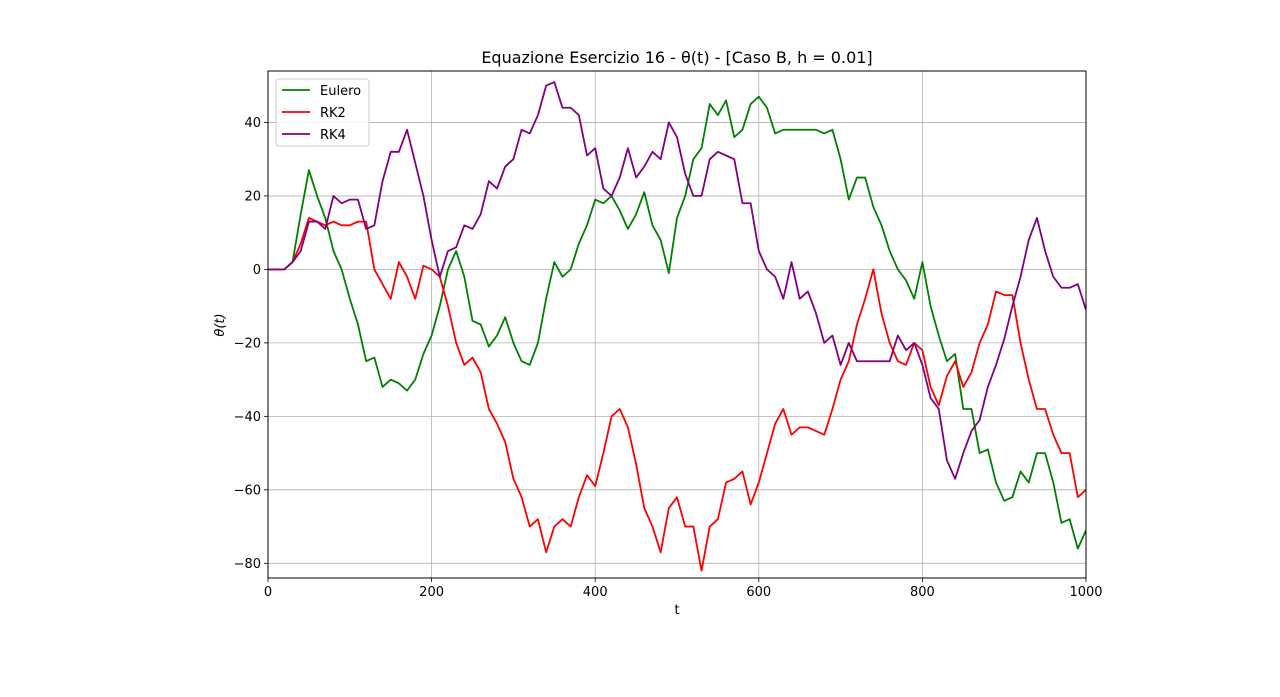  I want to click on y-tick-label: −60, so click(247, 490).